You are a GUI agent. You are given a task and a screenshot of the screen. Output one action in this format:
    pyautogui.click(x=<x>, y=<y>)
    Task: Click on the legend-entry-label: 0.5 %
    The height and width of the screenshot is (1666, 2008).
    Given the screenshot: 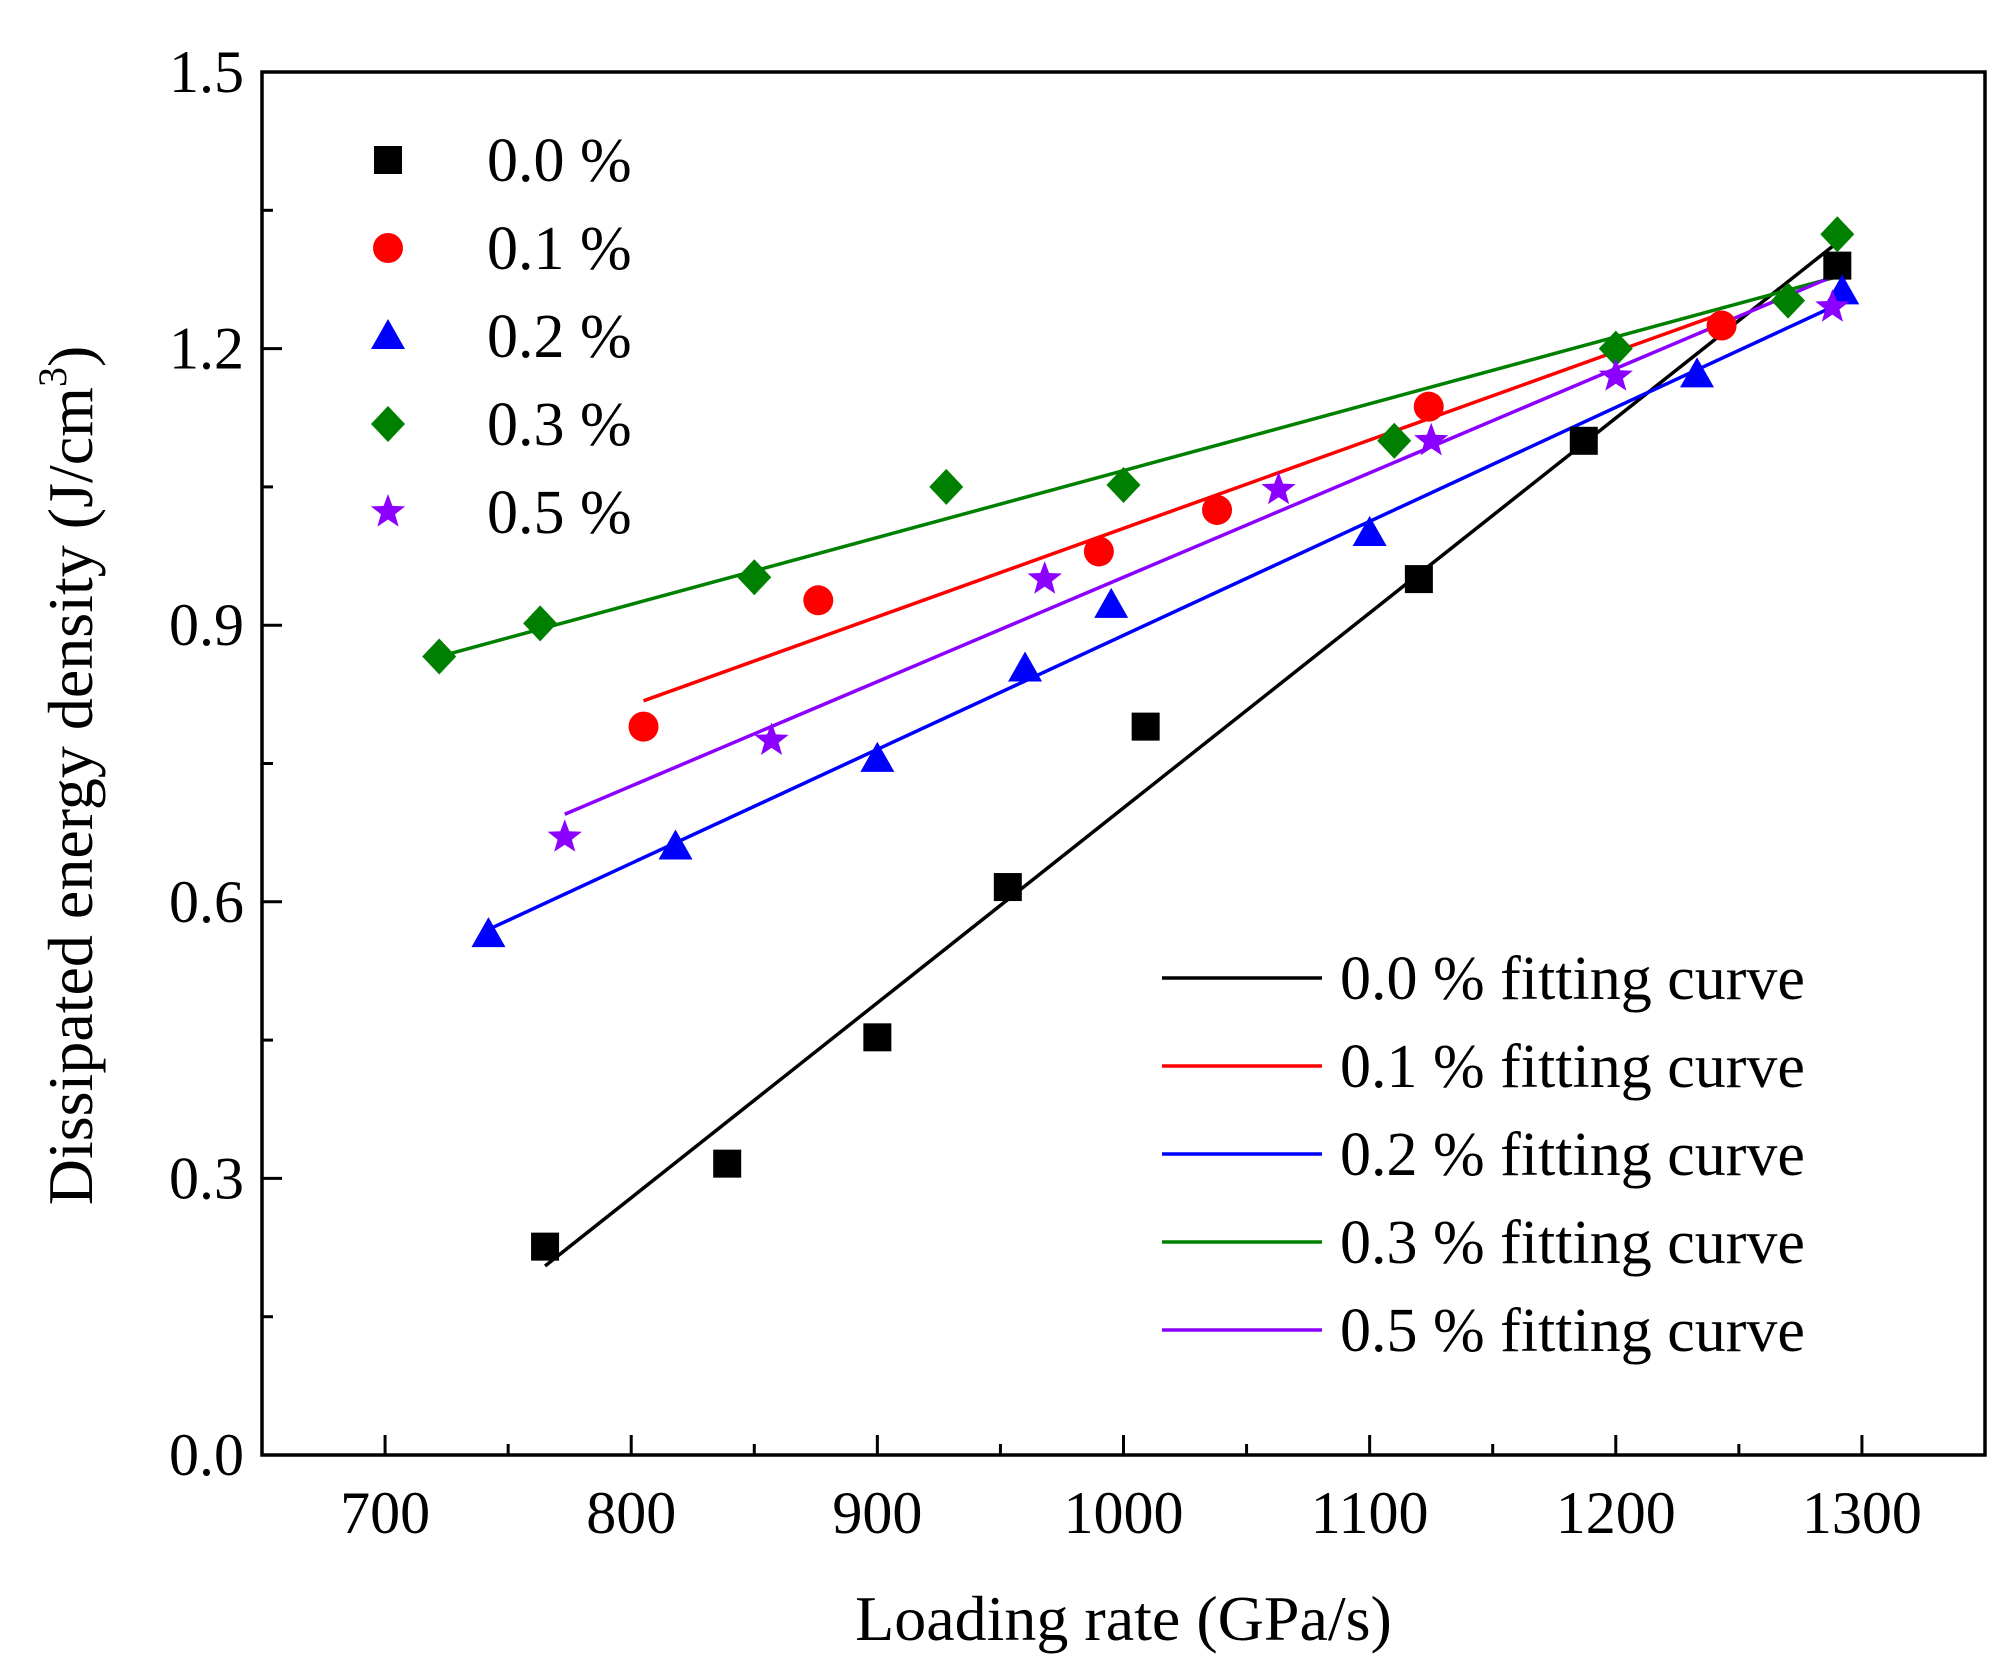 What is the action you would take?
    pyautogui.click(x=559, y=513)
    